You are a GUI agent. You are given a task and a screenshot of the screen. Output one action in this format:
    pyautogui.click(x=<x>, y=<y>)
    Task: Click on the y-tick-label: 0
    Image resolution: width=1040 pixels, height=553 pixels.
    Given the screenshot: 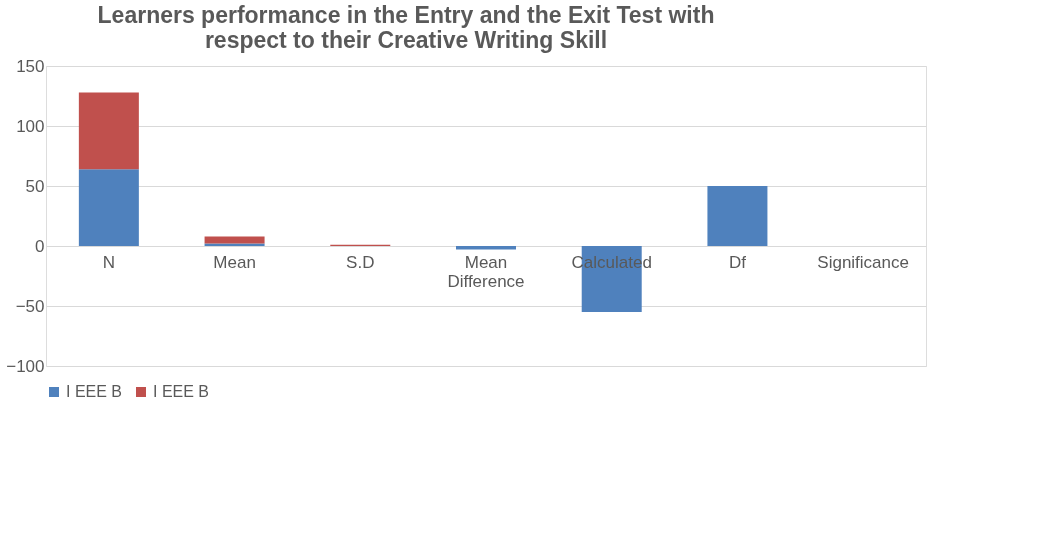 What is the action you would take?
    pyautogui.click(x=40, y=246)
    